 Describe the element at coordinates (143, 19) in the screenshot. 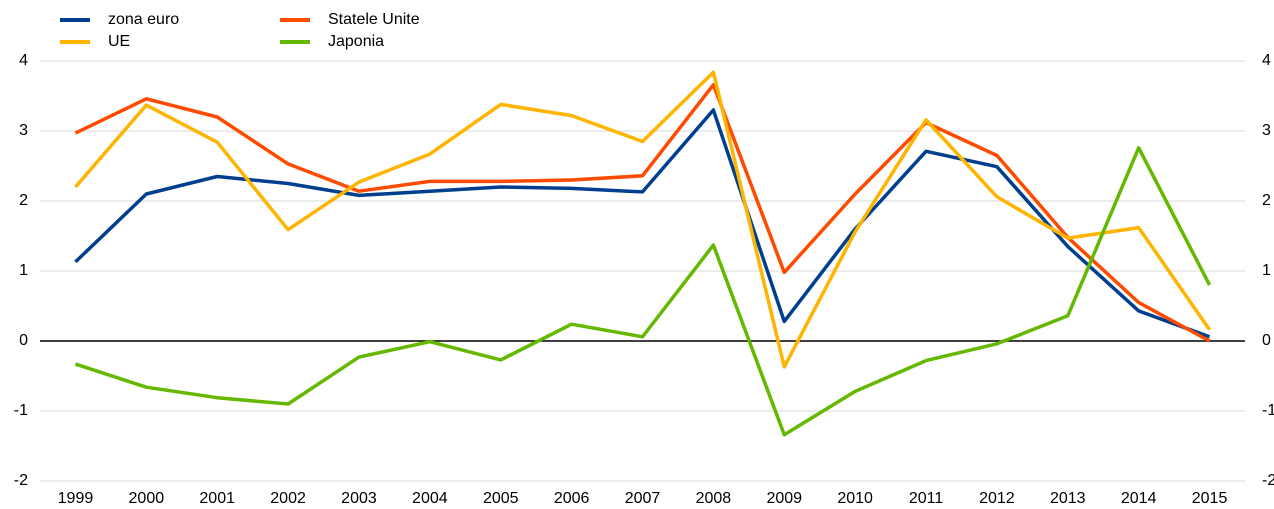

I see `legend-label: zona euro` at that location.